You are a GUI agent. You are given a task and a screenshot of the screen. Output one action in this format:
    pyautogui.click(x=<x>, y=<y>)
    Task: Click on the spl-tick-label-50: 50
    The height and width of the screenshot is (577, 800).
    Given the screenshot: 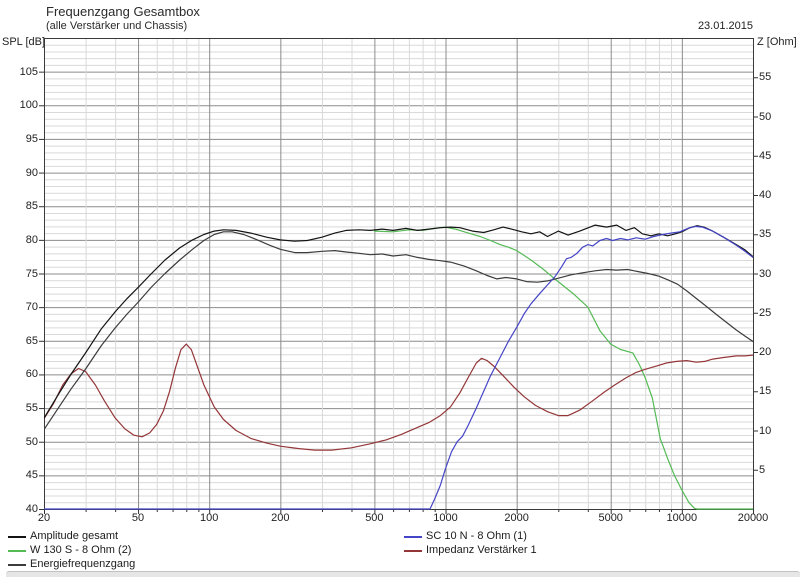 What is the action you would take?
    pyautogui.click(x=31, y=441)
    